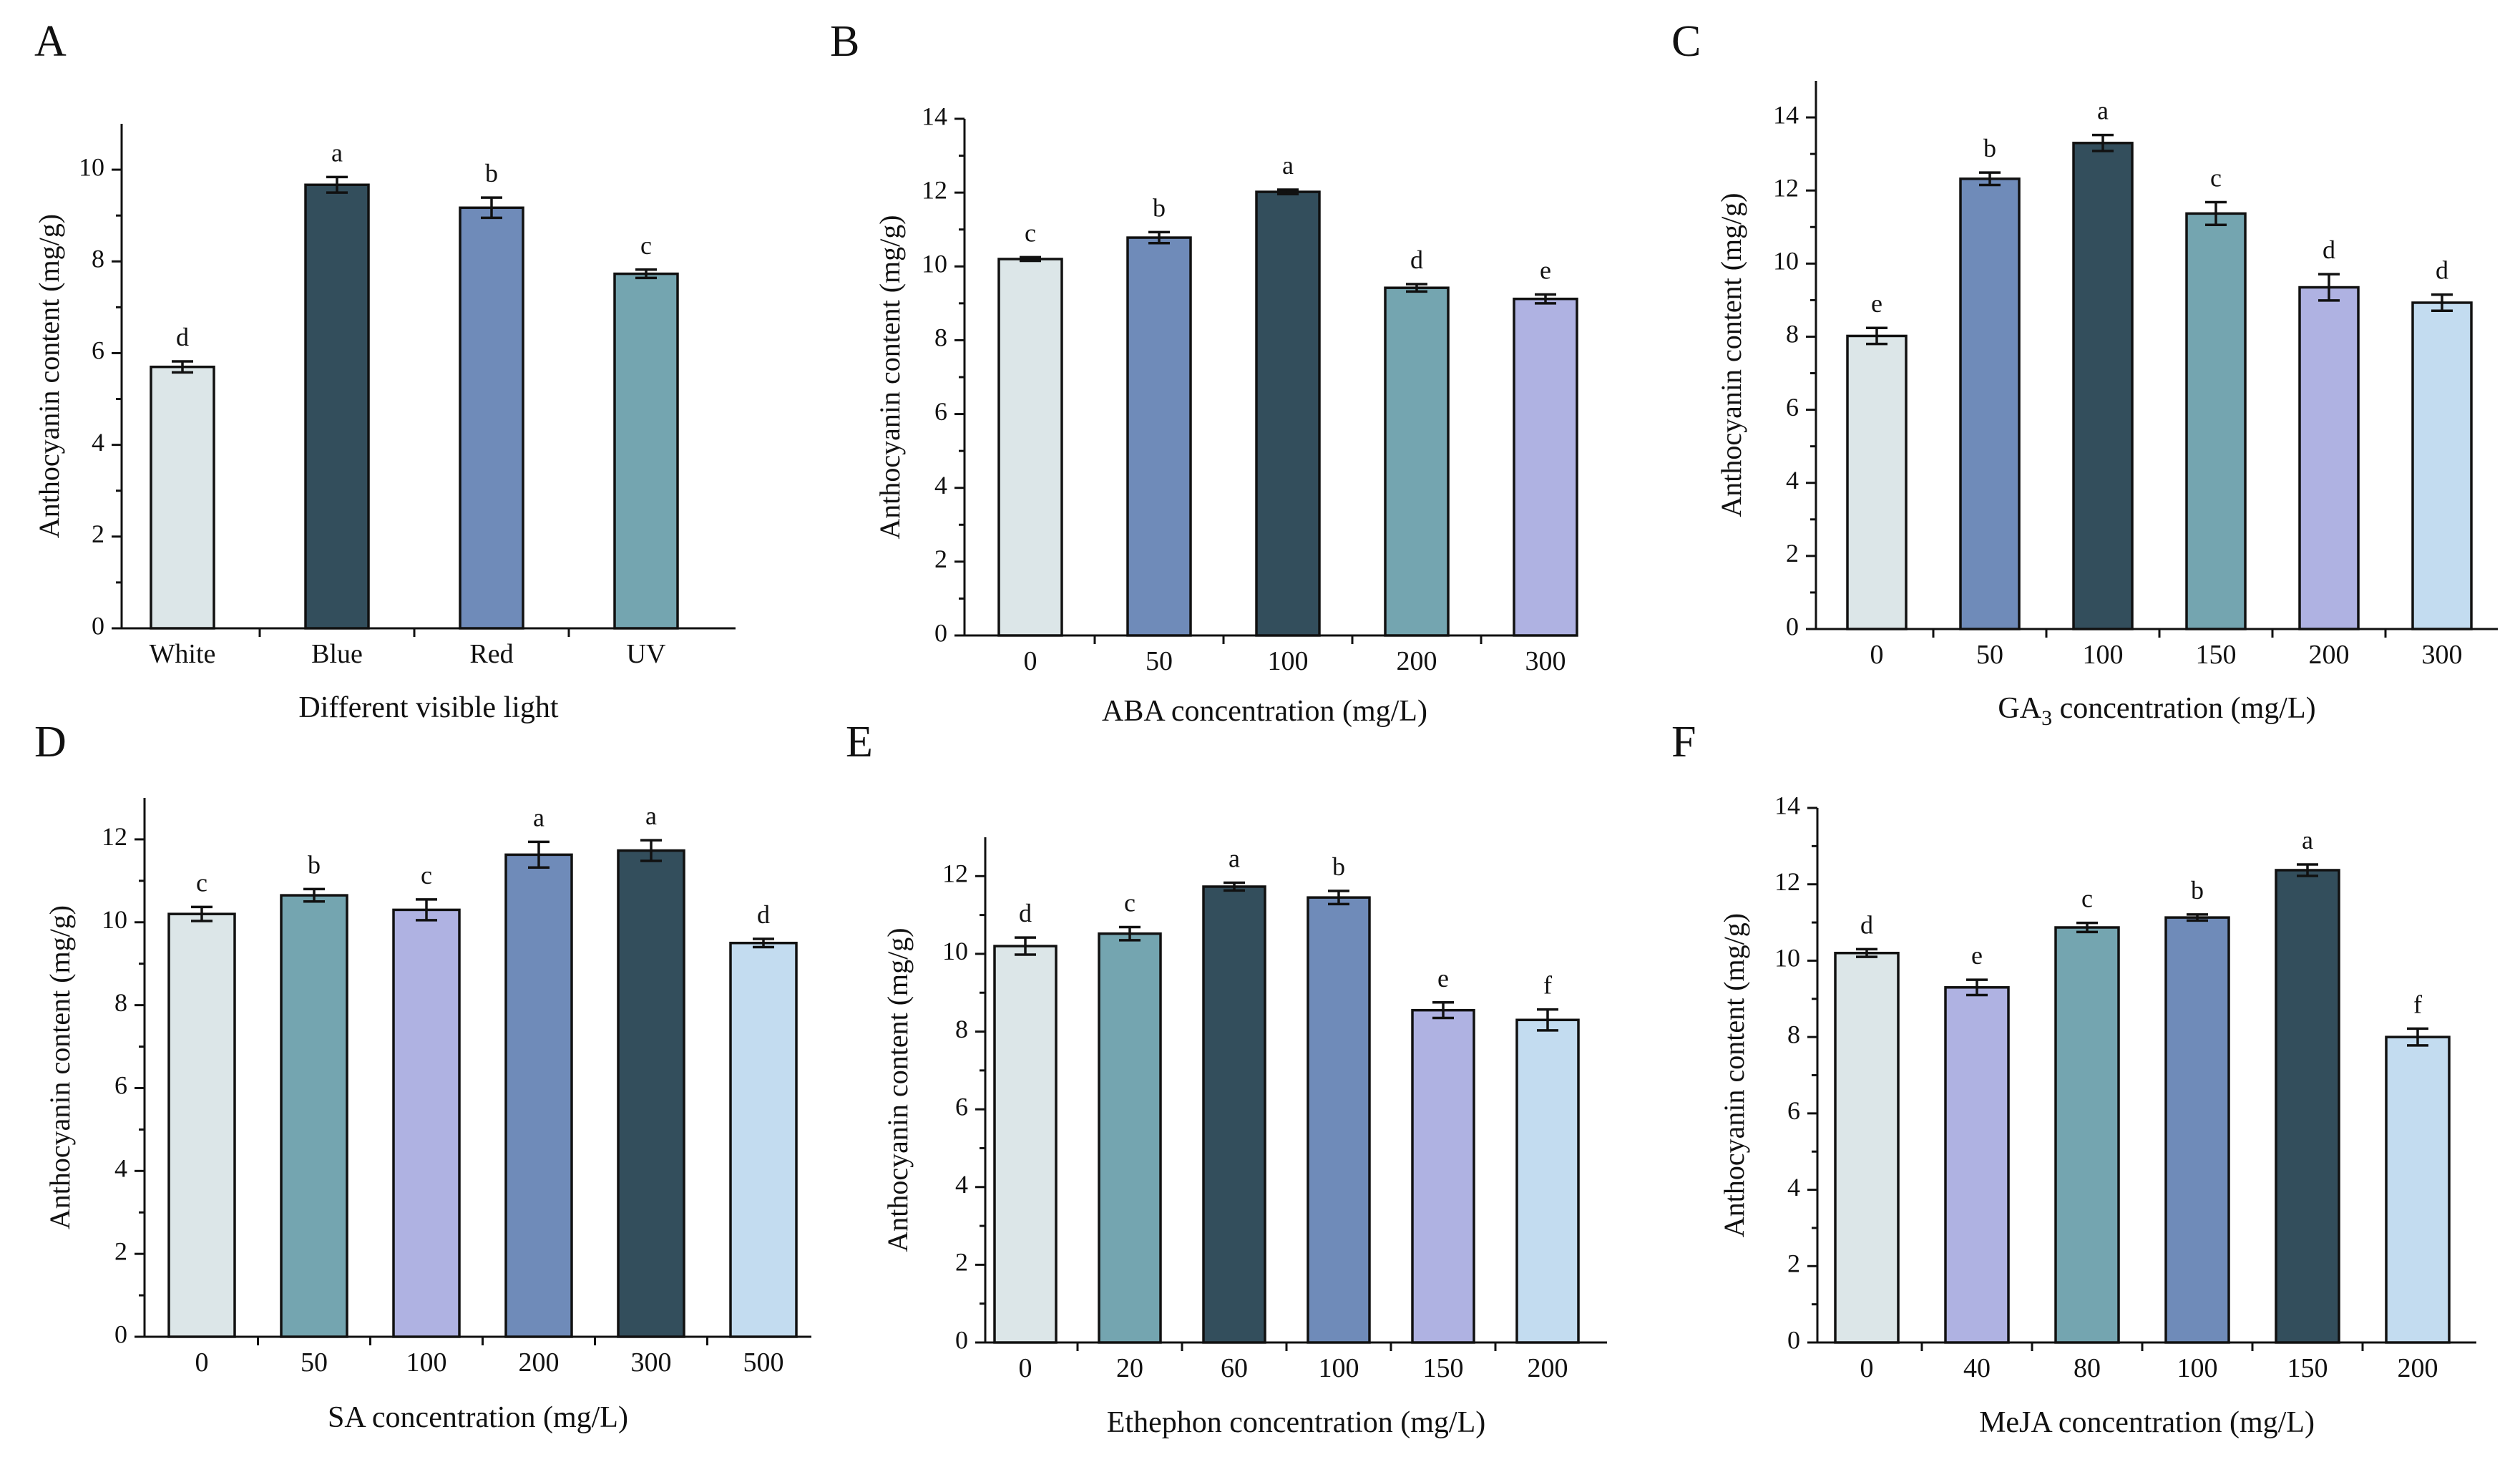  I want to click on x-axis-label: Ethephon concentration (mg/L), so click(1296, 1422).